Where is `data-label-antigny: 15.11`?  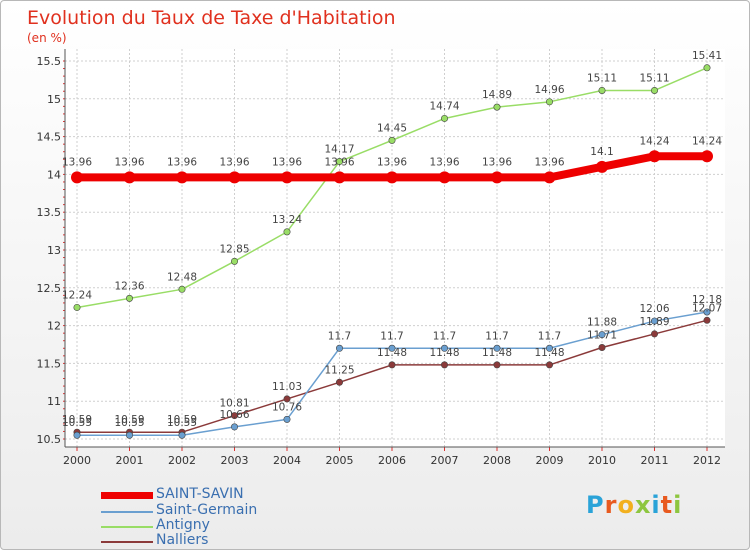
data-label-antigny: 15.11 is located at coordinates (654, 78).